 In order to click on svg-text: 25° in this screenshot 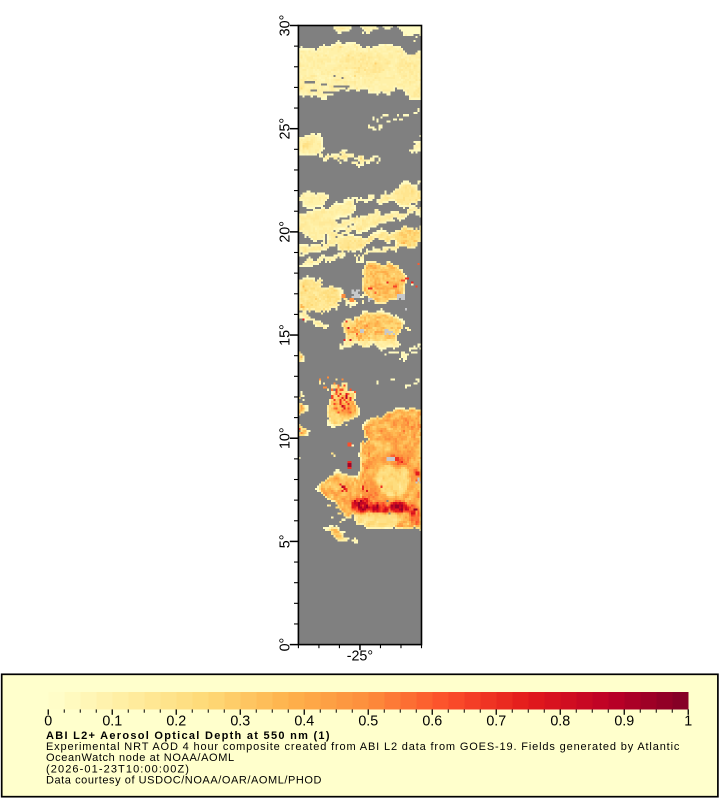, I will do `click(285, 129)`.